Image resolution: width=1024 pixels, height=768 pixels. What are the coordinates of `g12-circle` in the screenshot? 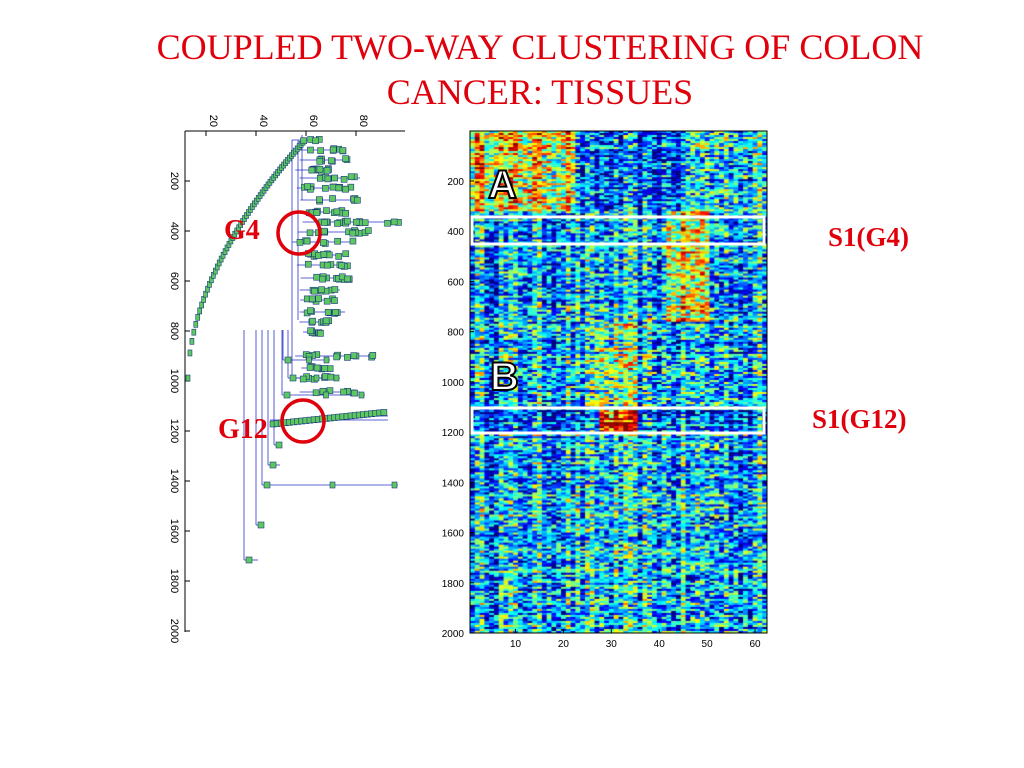 It's located at (303, 421).